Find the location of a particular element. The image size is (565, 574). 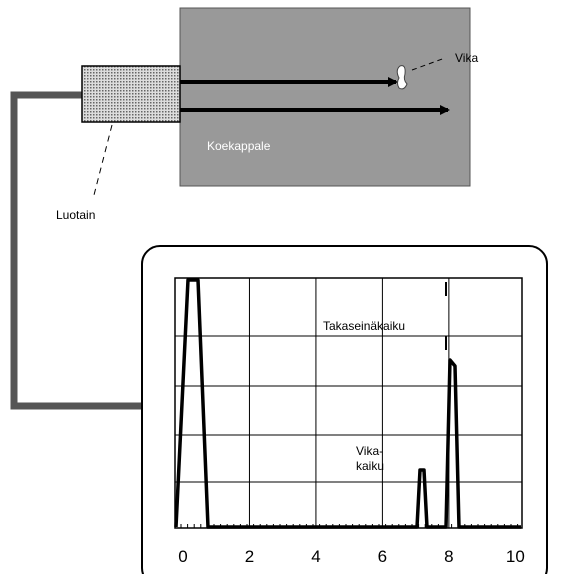

x-tick-label: 6 is located at coordinates (382, 556).